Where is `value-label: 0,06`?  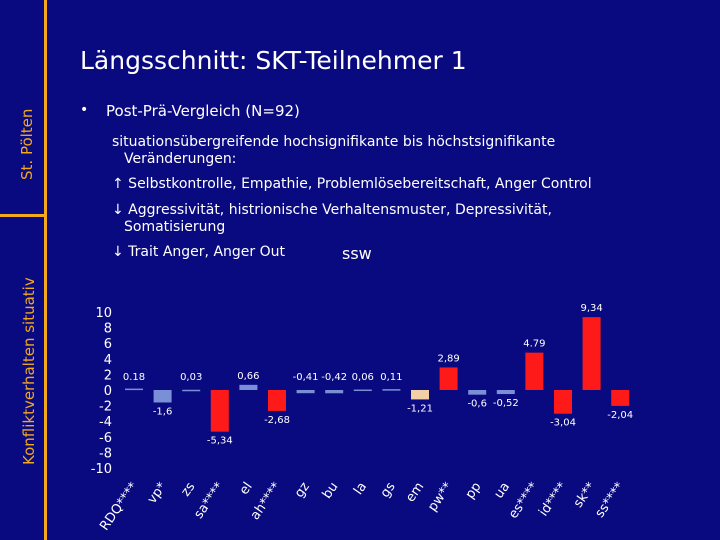 value-label: 0,06 is located at coordinates (363, 377).